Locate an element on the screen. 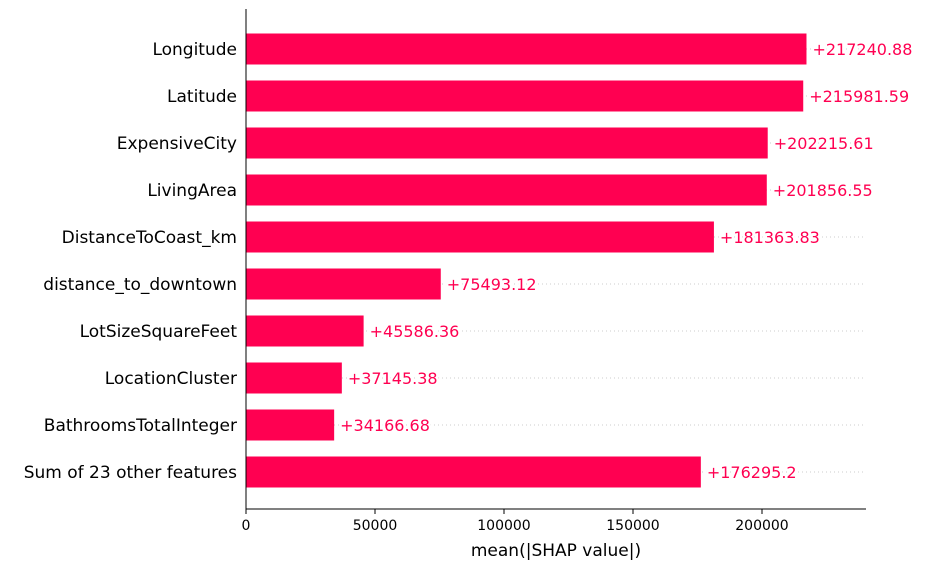 The width and height of the screenshot is (929, 572). category-label: DistanceToCoast_km is located at coordinates (149, 238).